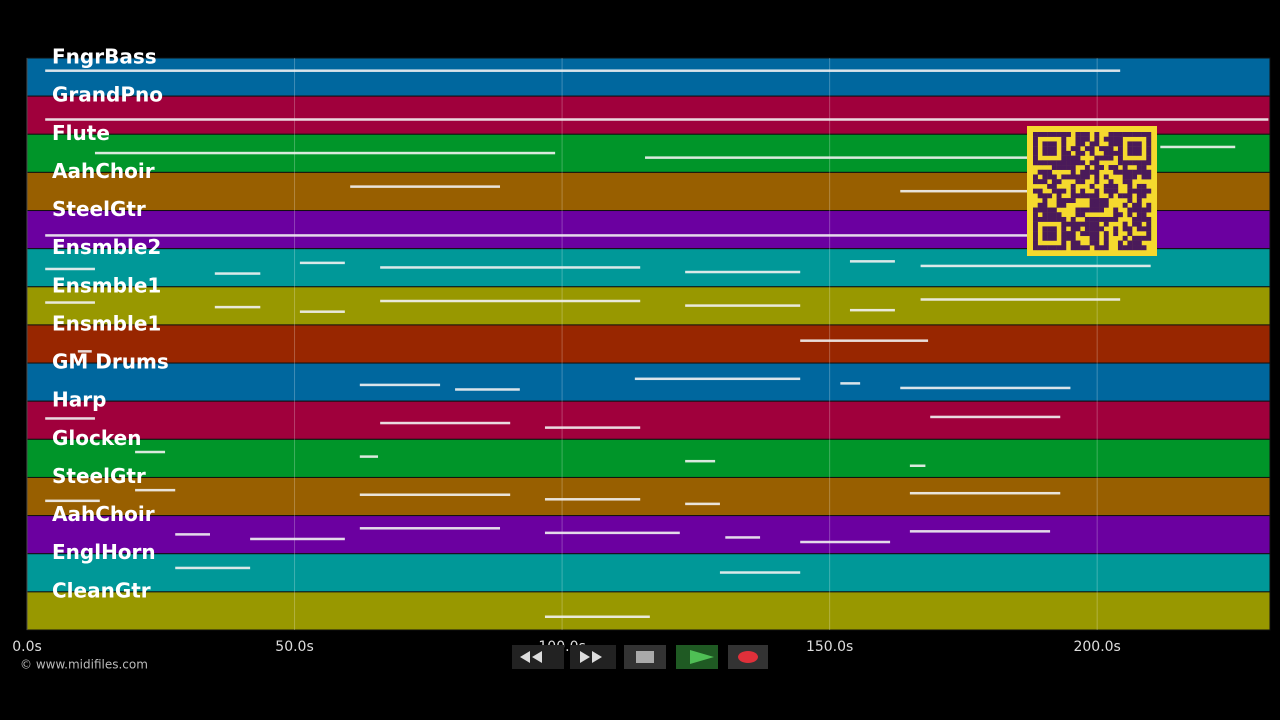  I want to click on track-label: Harp, so click(79, 400).